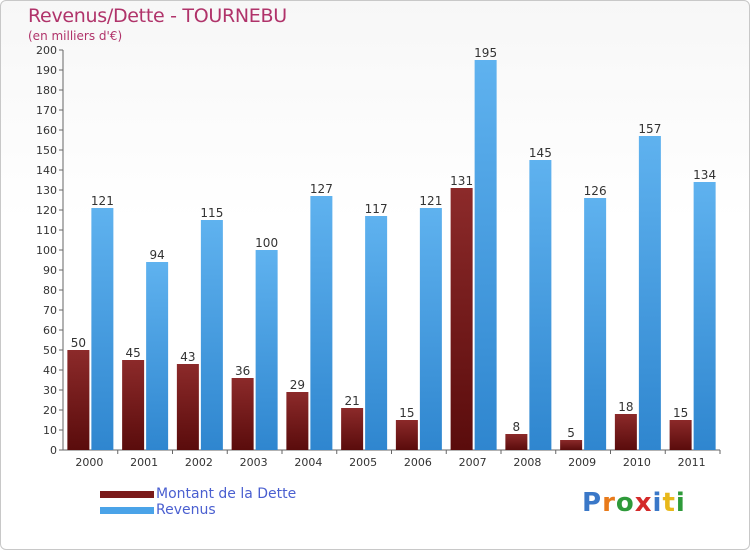 This screenshot has height=550, width=750. I want to click on data-label-debt: 36, so click(242, 371).